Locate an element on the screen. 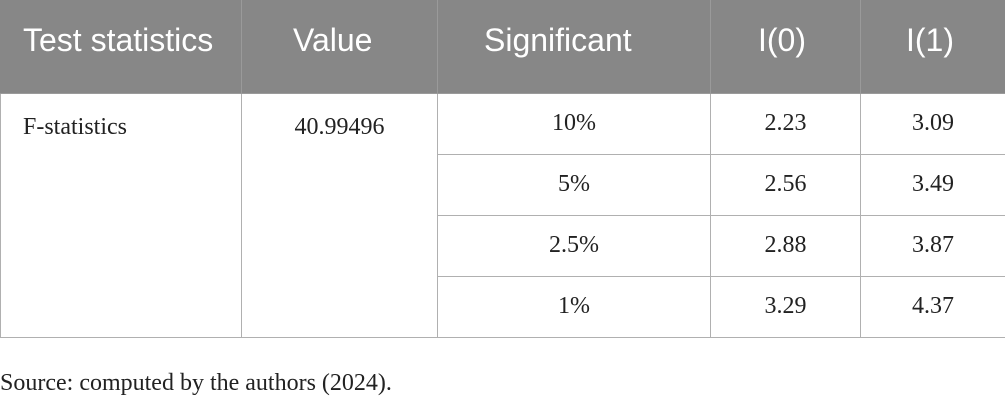 The height and width of the screenshot is (412, 1005). data-cell: 2.56 is located at coordinates (785, 184).